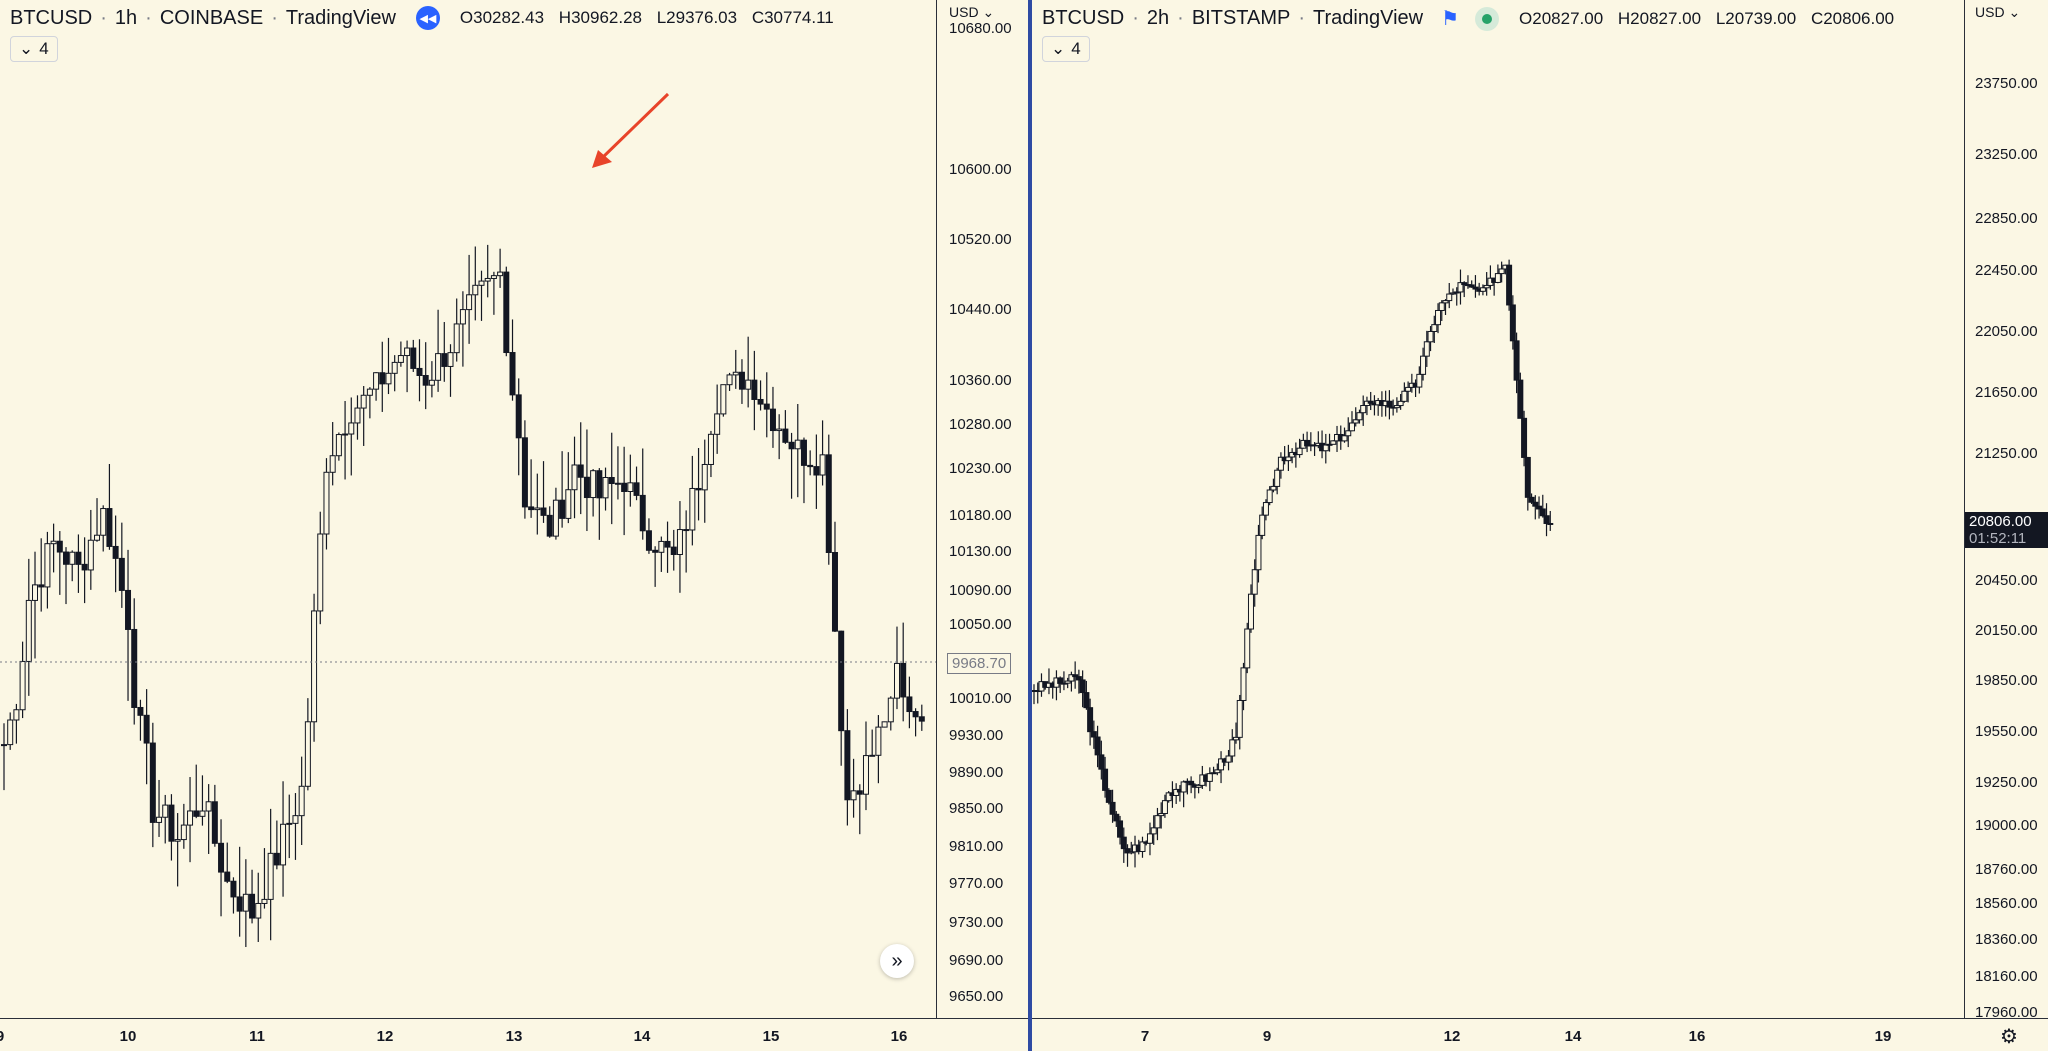  Describe the element at coordinates (514, 1034) in the screenshot. I see `left-time-axis: 9 10 11 12 13 14 15 16` at that location.